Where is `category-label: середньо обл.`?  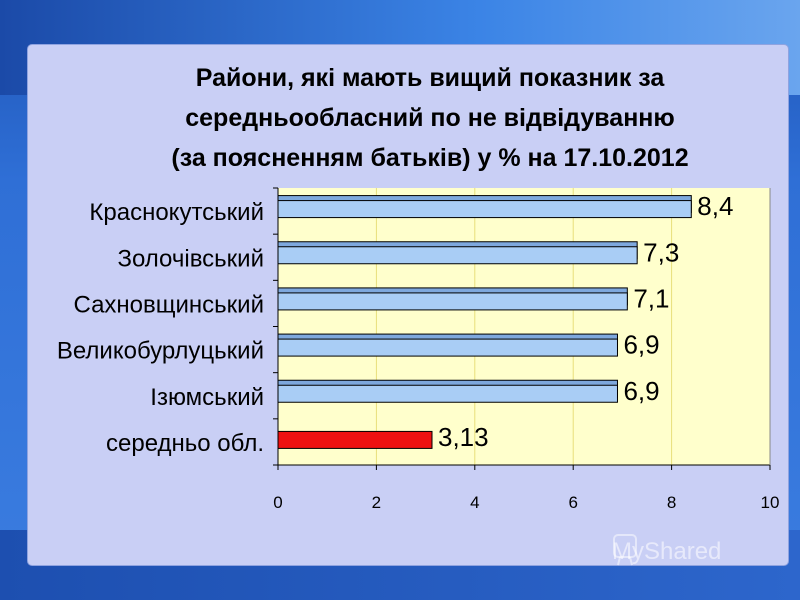 category-label: середньо обл. is located at coordinates (185, 443).